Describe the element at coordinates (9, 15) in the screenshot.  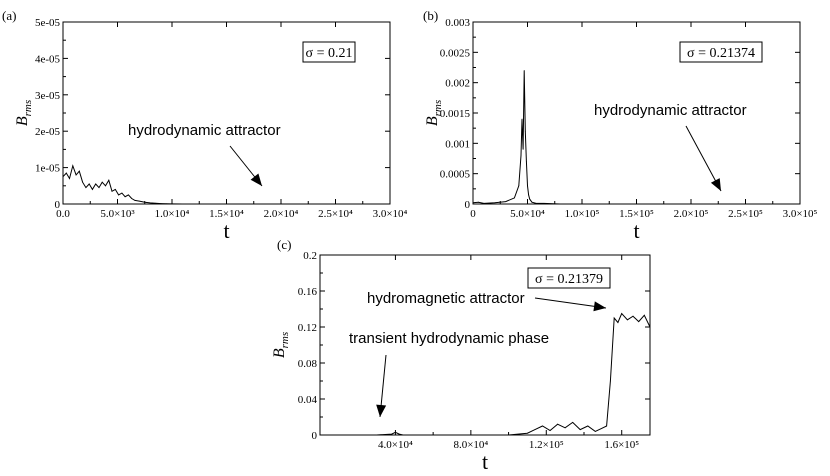
I see `panel-label: (a)` at that location.